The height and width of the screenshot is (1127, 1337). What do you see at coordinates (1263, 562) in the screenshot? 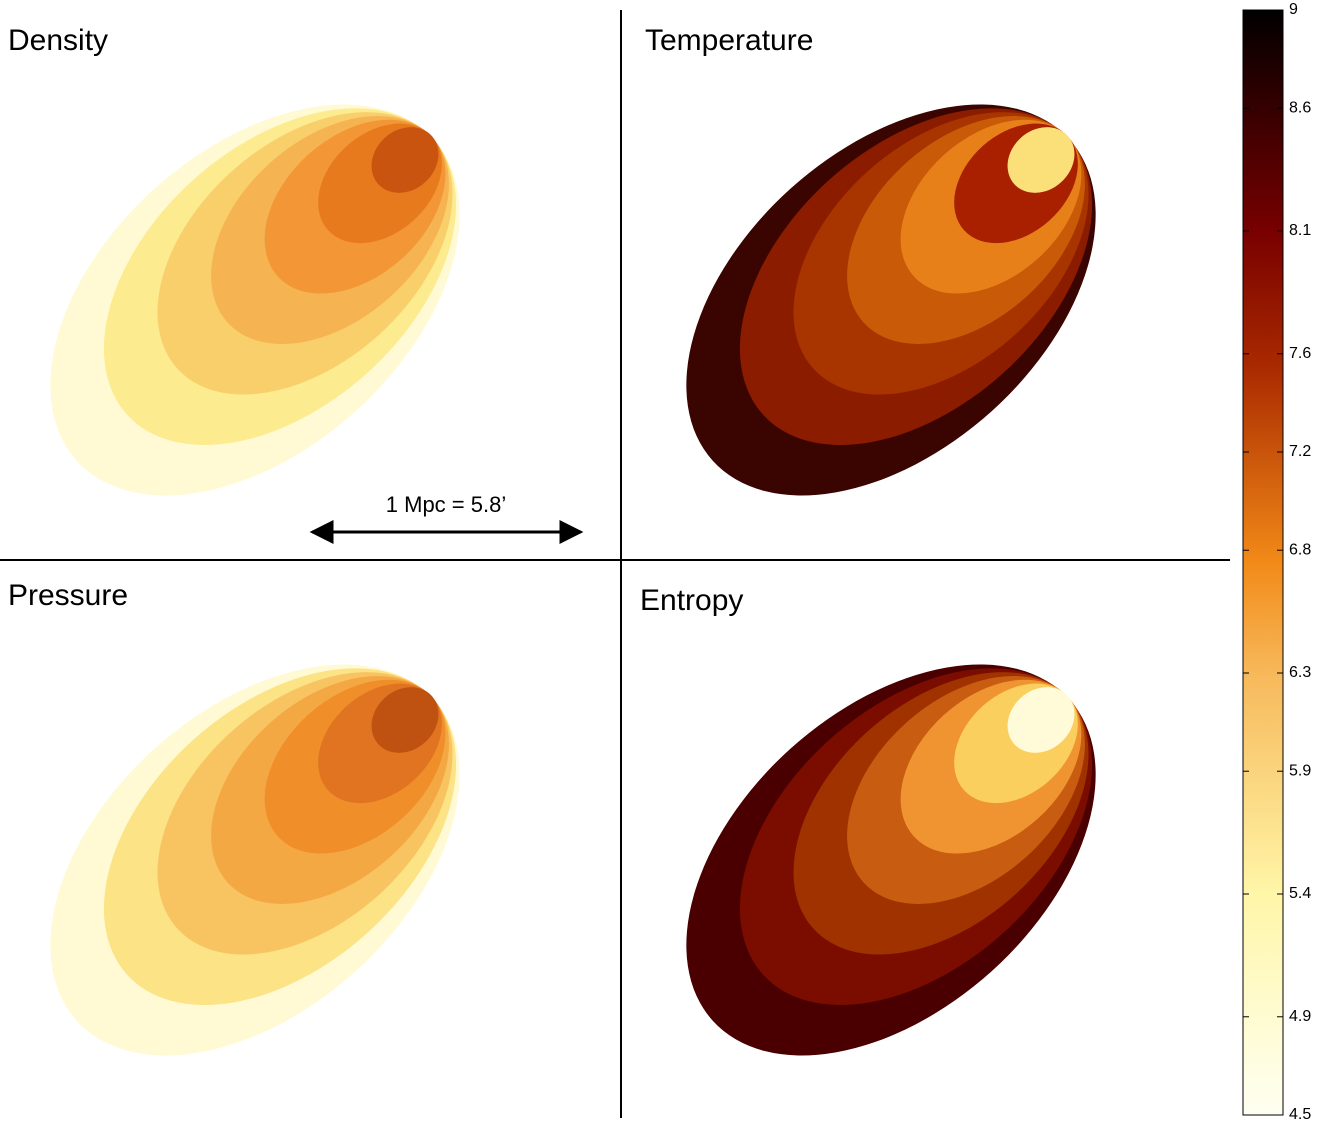
I see `colorbar` at bounding box center [1263, 562].